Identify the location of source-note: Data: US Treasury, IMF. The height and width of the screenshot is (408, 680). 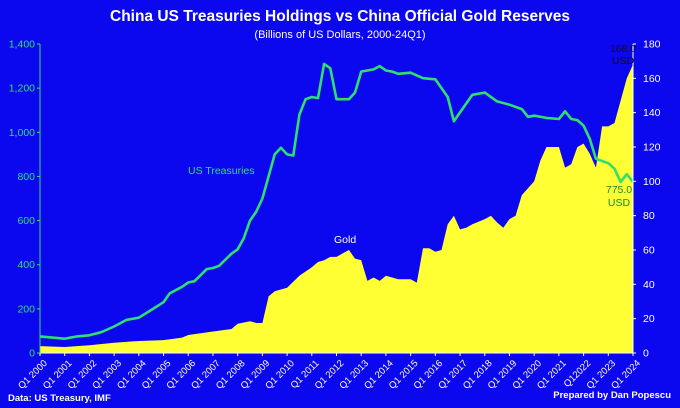
(59, 398).